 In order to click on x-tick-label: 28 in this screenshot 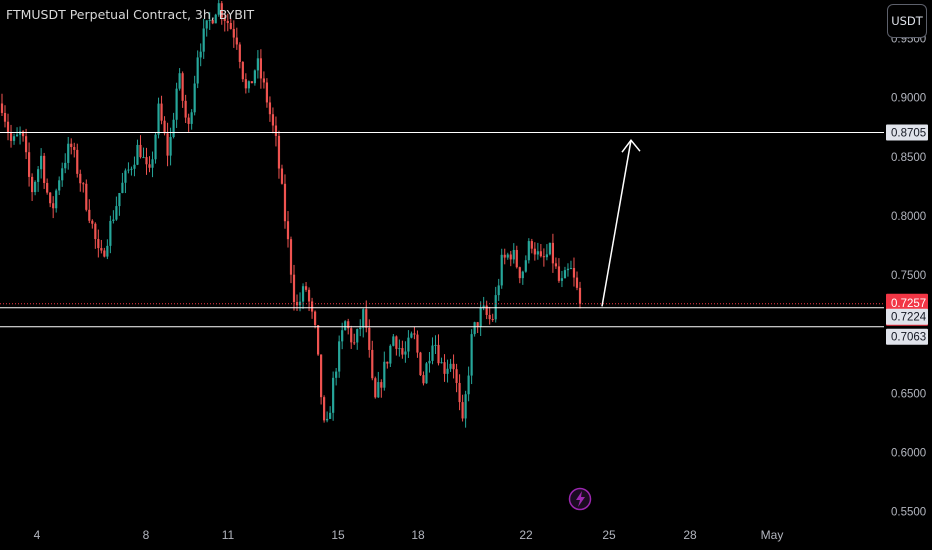, I will do `click(690, 535)`.